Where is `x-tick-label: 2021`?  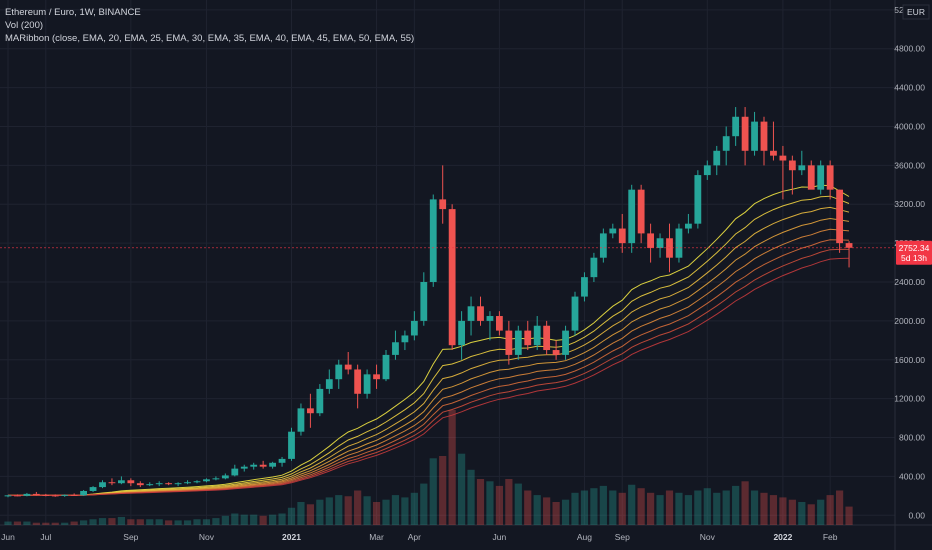
x-tick-label: 2021 is located at coordinates (291, 537).